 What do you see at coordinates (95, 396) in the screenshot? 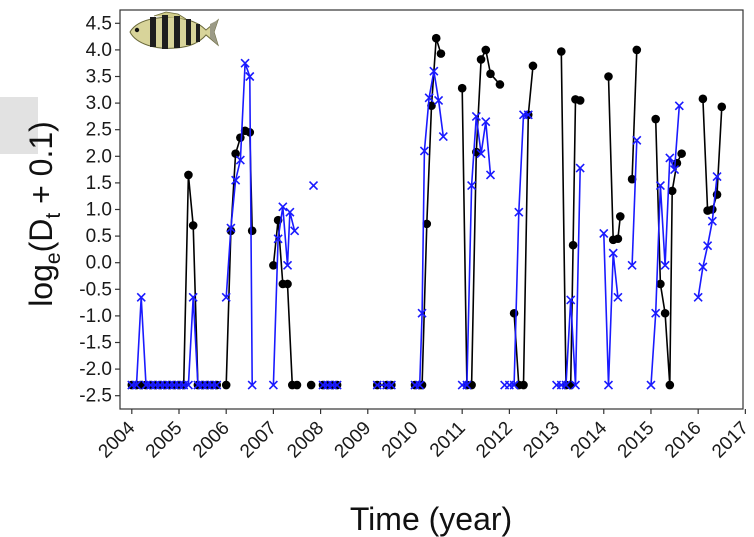
I see `y-tick-label: -2.5` at bounding box center [95, 396].